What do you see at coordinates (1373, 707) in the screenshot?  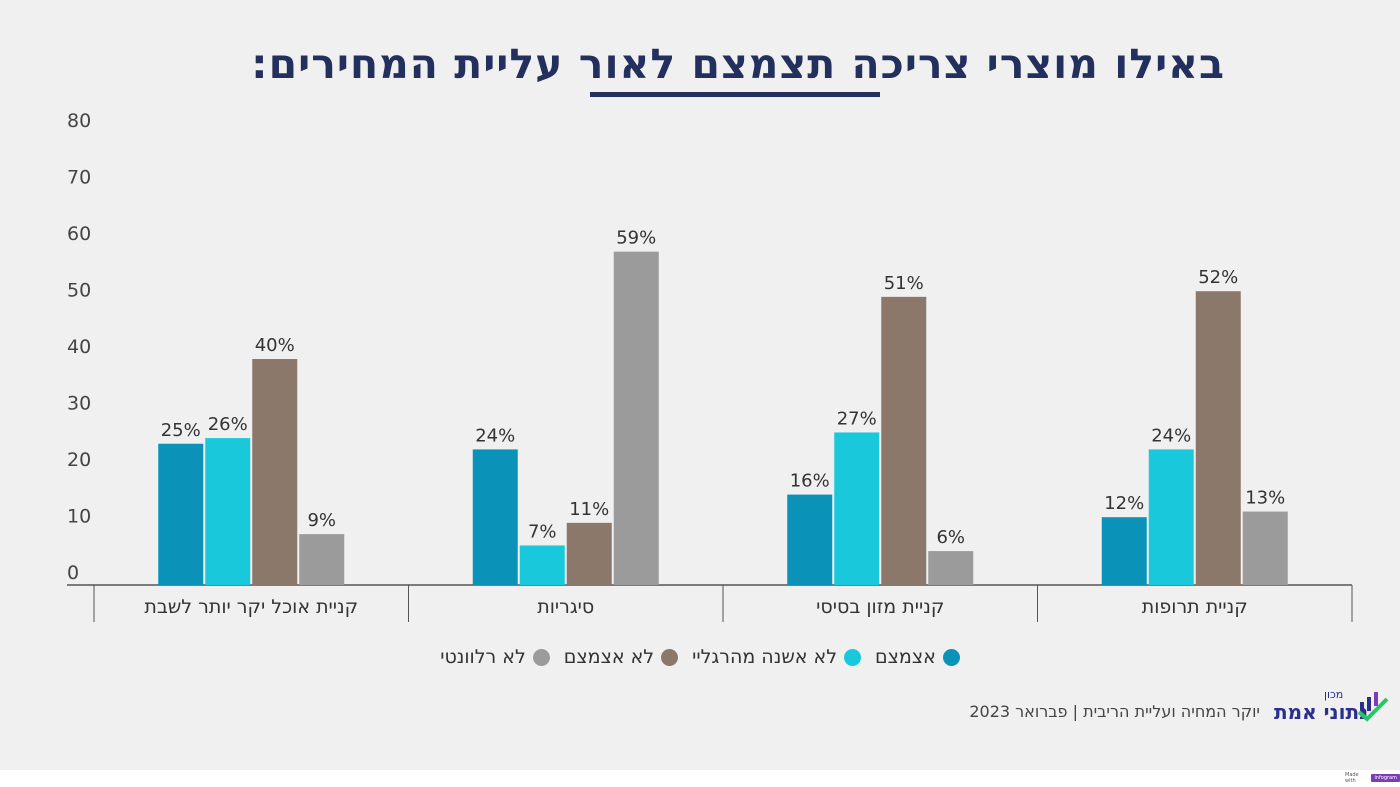 I see `logo-chart-check-icon` at bounding box center [1373, 707].